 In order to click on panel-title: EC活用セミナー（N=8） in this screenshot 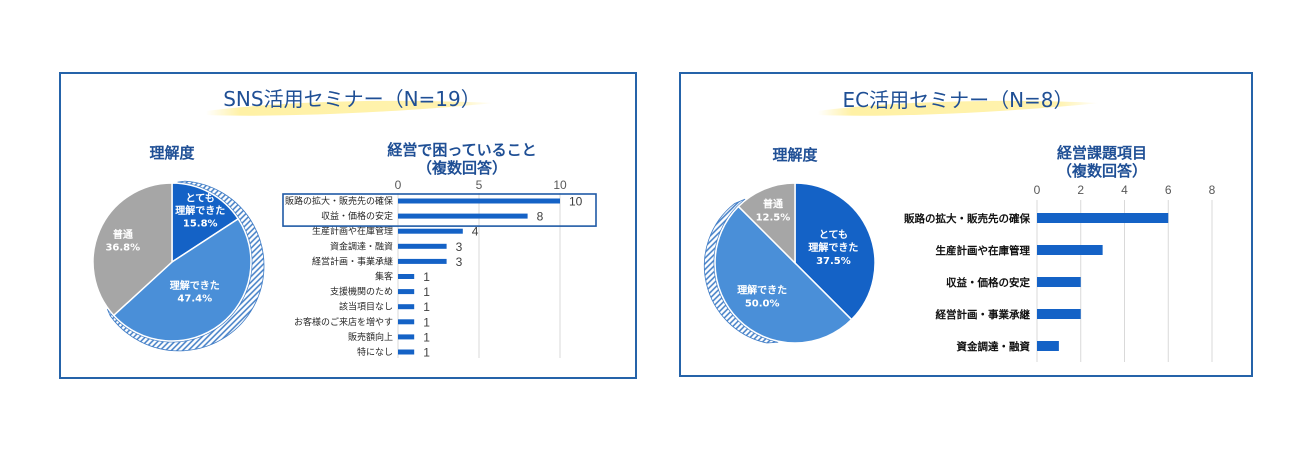, I will do `click(957, 100)`.